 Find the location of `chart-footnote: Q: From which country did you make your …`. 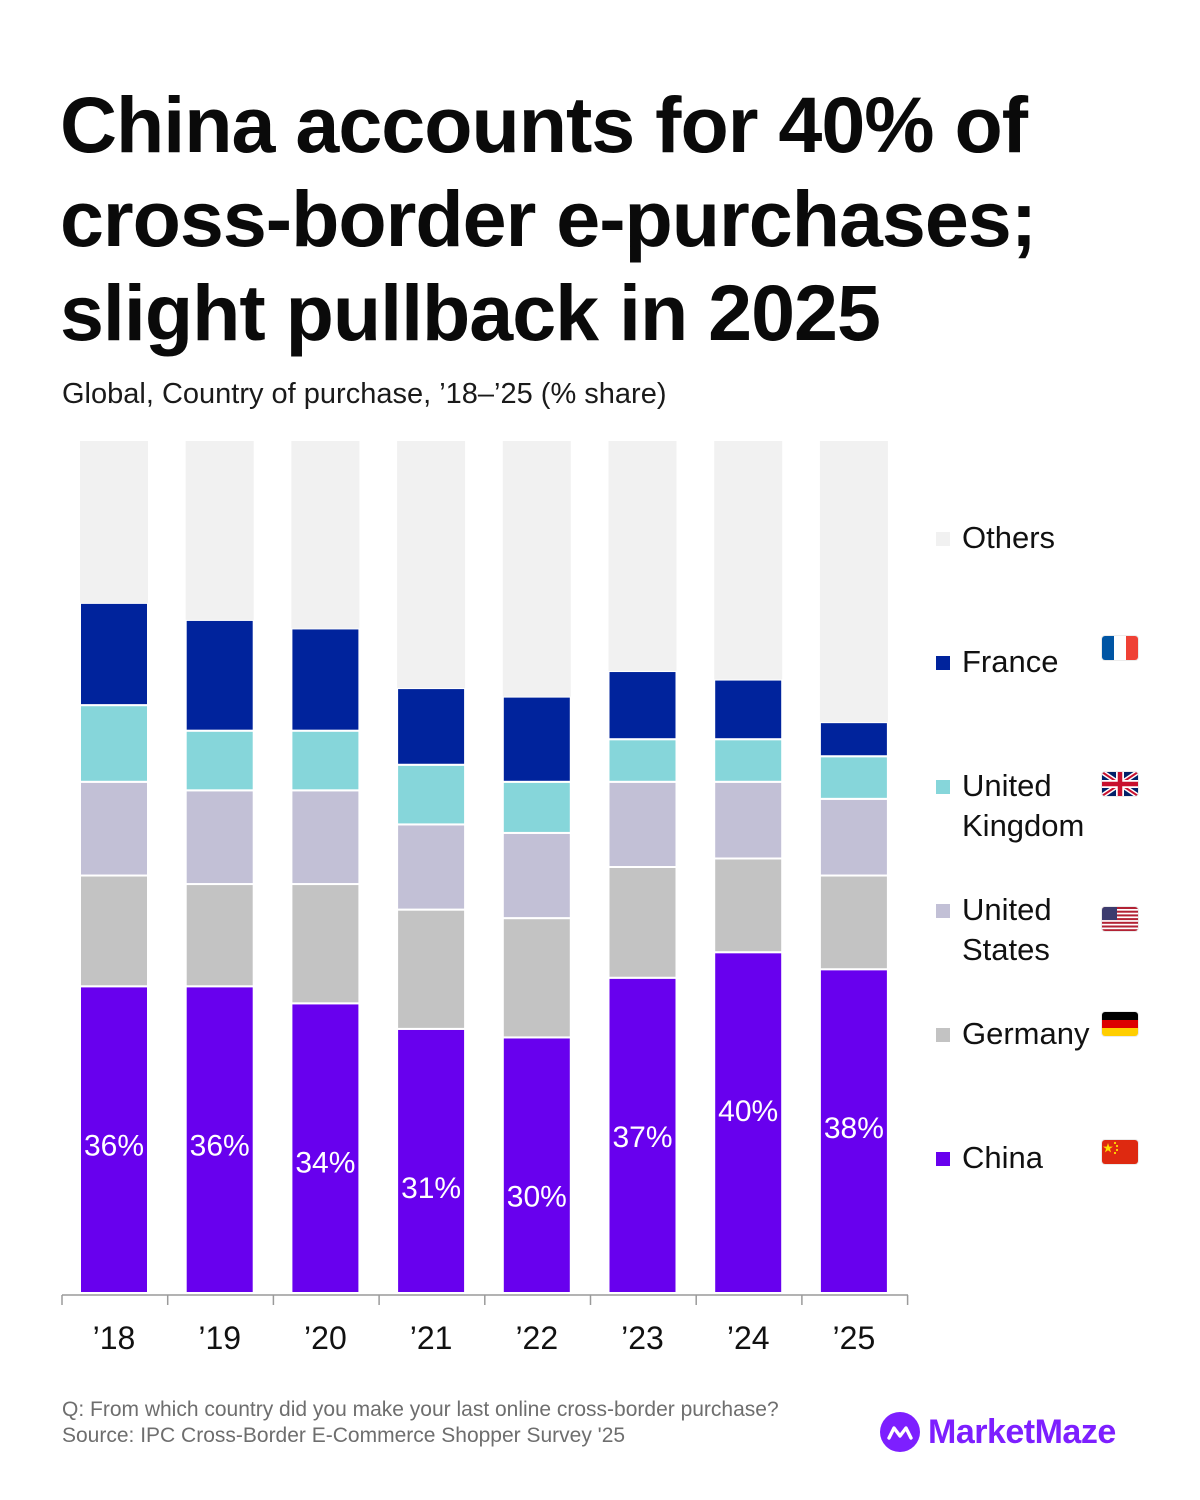

chart-footnote: Q: From which country did you make your … is located at coordinates (420, 1423).